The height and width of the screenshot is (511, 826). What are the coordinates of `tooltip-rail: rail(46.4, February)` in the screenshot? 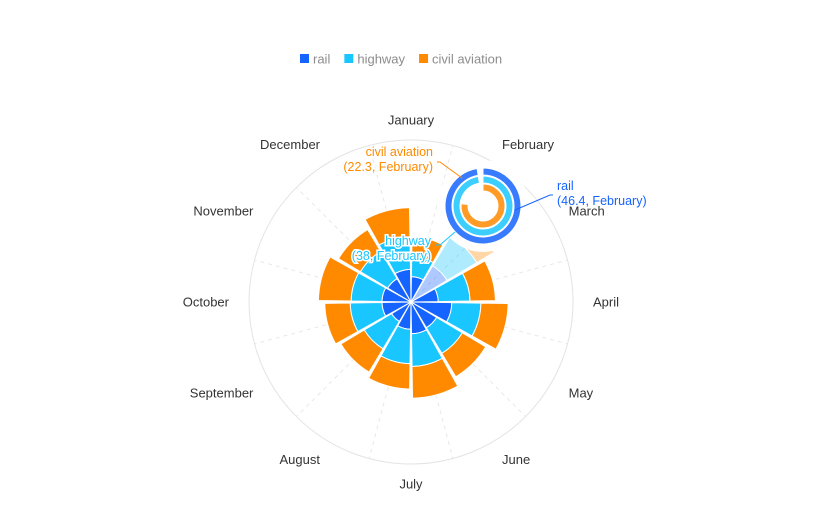 It's located at (581, 194).